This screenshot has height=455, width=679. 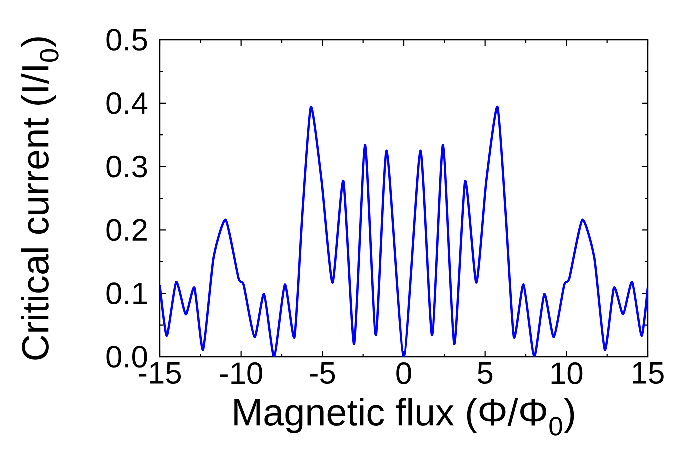 What do you see at coordinates (127, 40) in the screenshot?
I see `y-tick-label: 0.5` at bounding box center [127, 40].